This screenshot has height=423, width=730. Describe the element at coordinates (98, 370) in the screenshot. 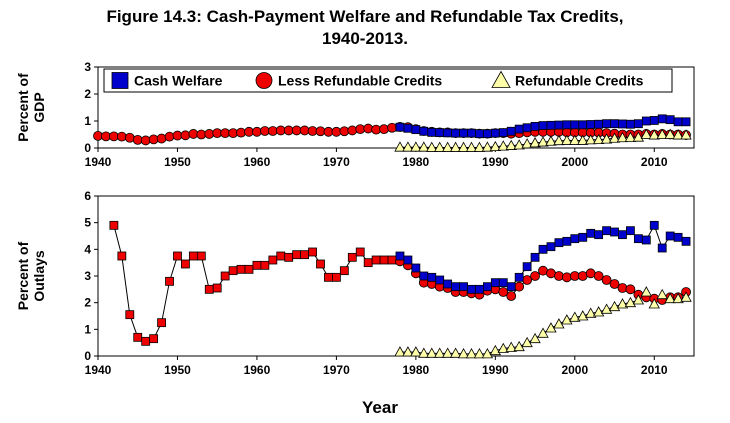

I see `x-tick-label: 1940` at that location.